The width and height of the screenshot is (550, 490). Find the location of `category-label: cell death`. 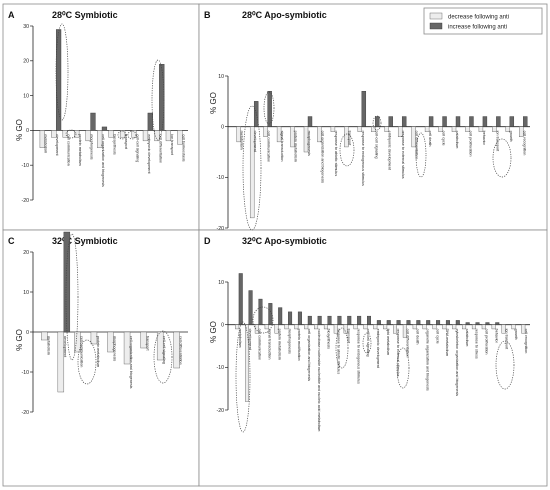

category-label: cell death is located at coordinates (418, 337).